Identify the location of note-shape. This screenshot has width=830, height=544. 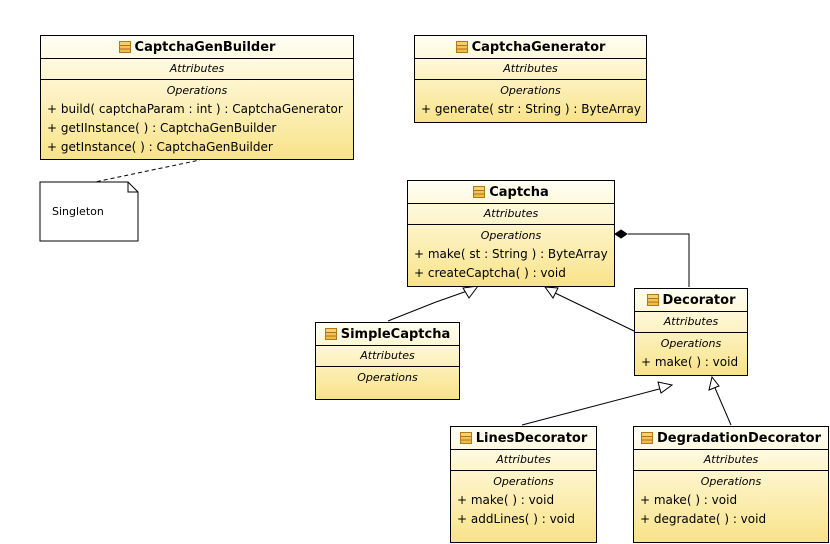
(89, 211).